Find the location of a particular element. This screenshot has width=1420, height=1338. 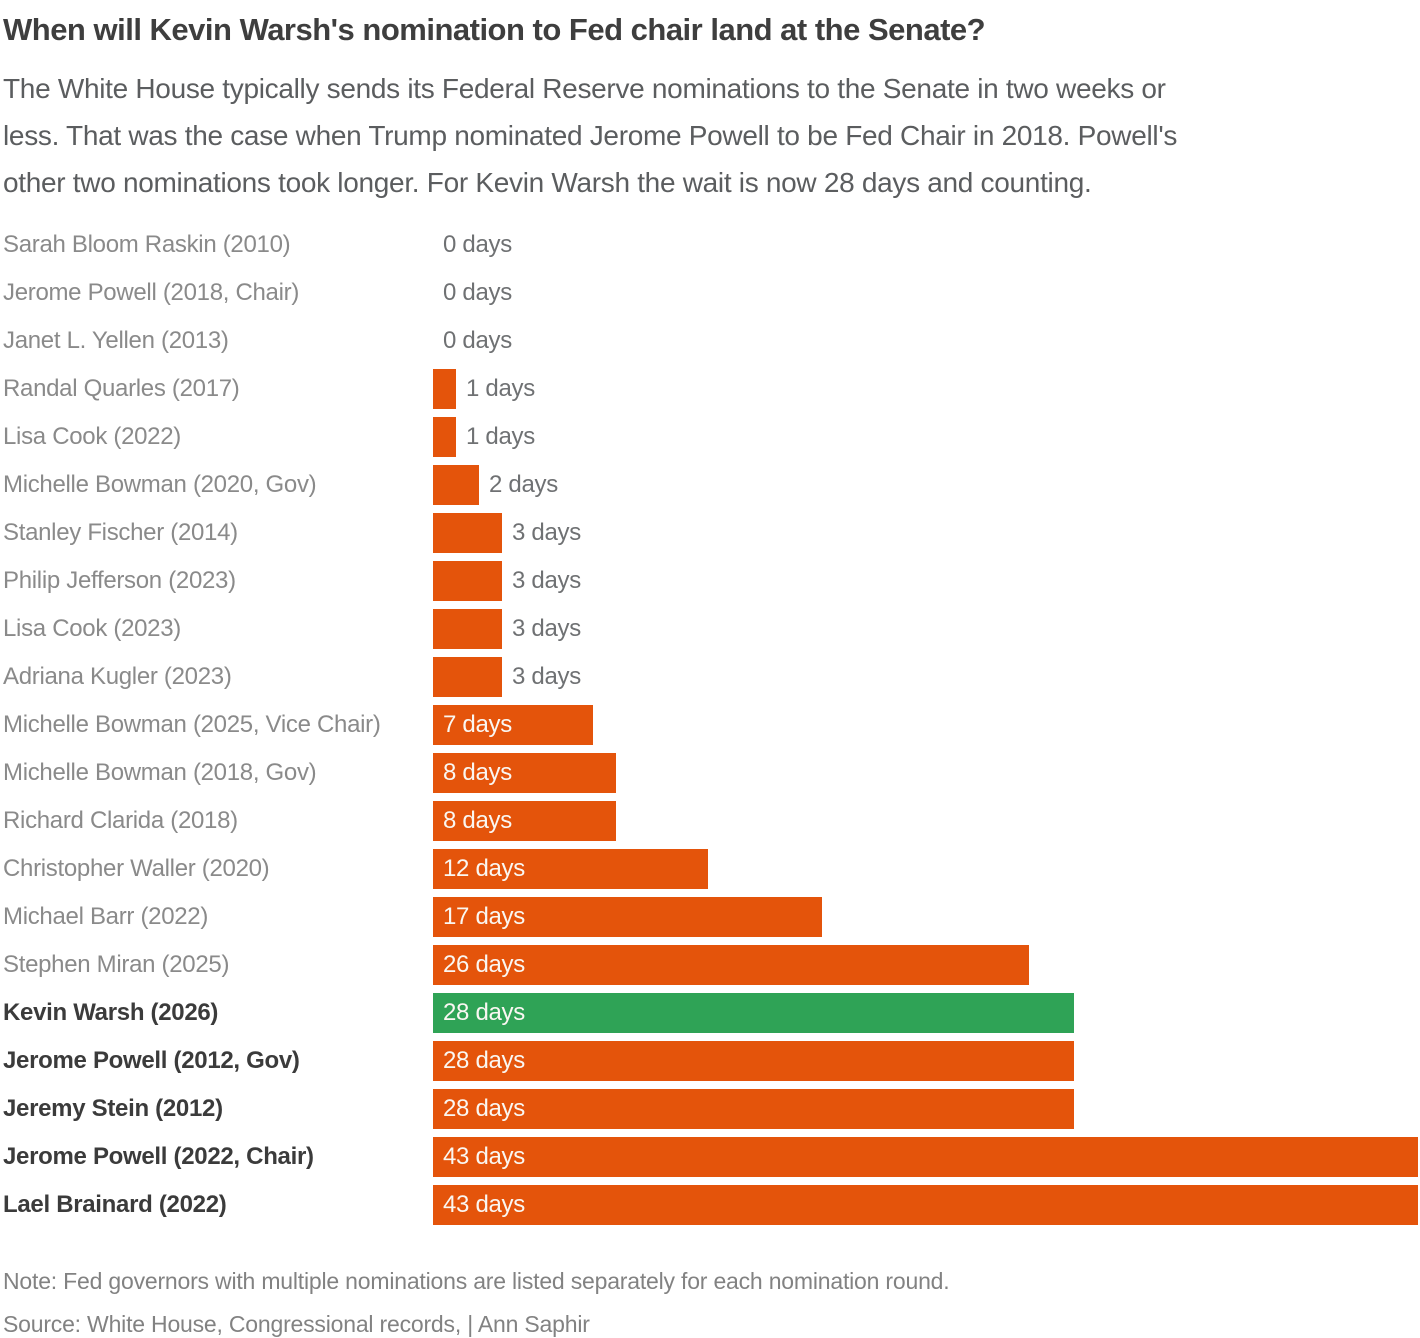

nominee-label: Lisa Cook (2022) is located at coordinates (92, 436).